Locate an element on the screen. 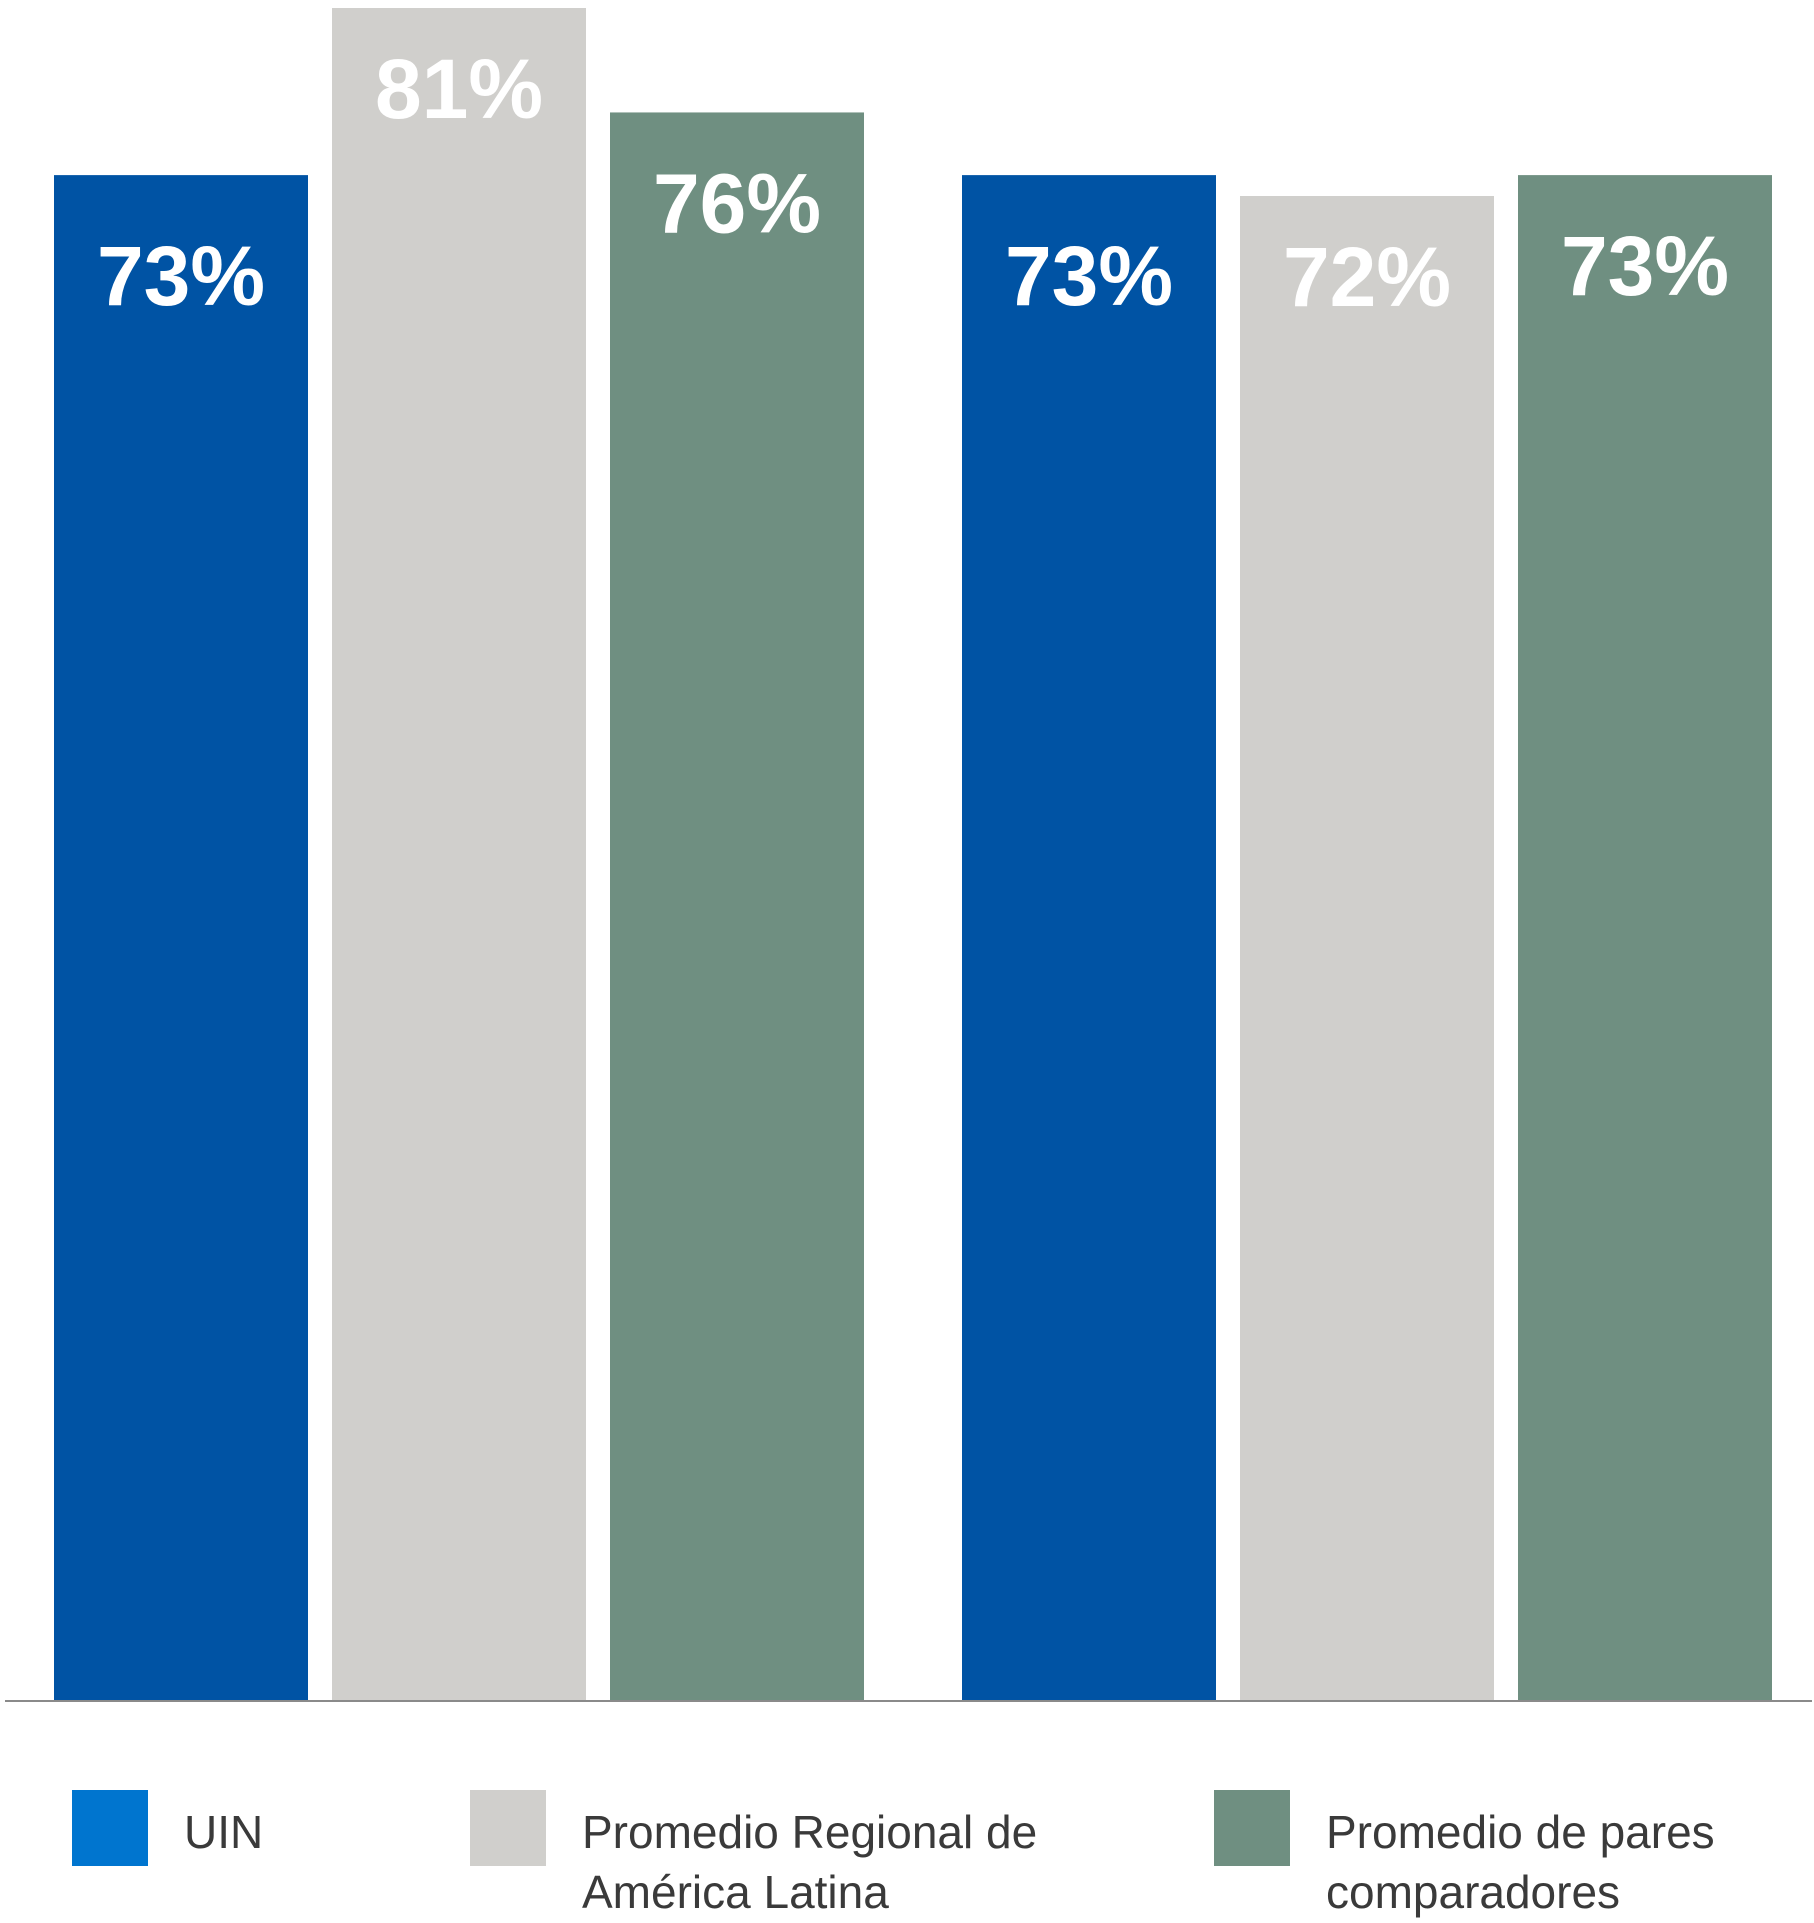 This screenshot has height=1923, width=1814. data-label-regional-average-group-2: 72% is located at coordinates (1367, 277).